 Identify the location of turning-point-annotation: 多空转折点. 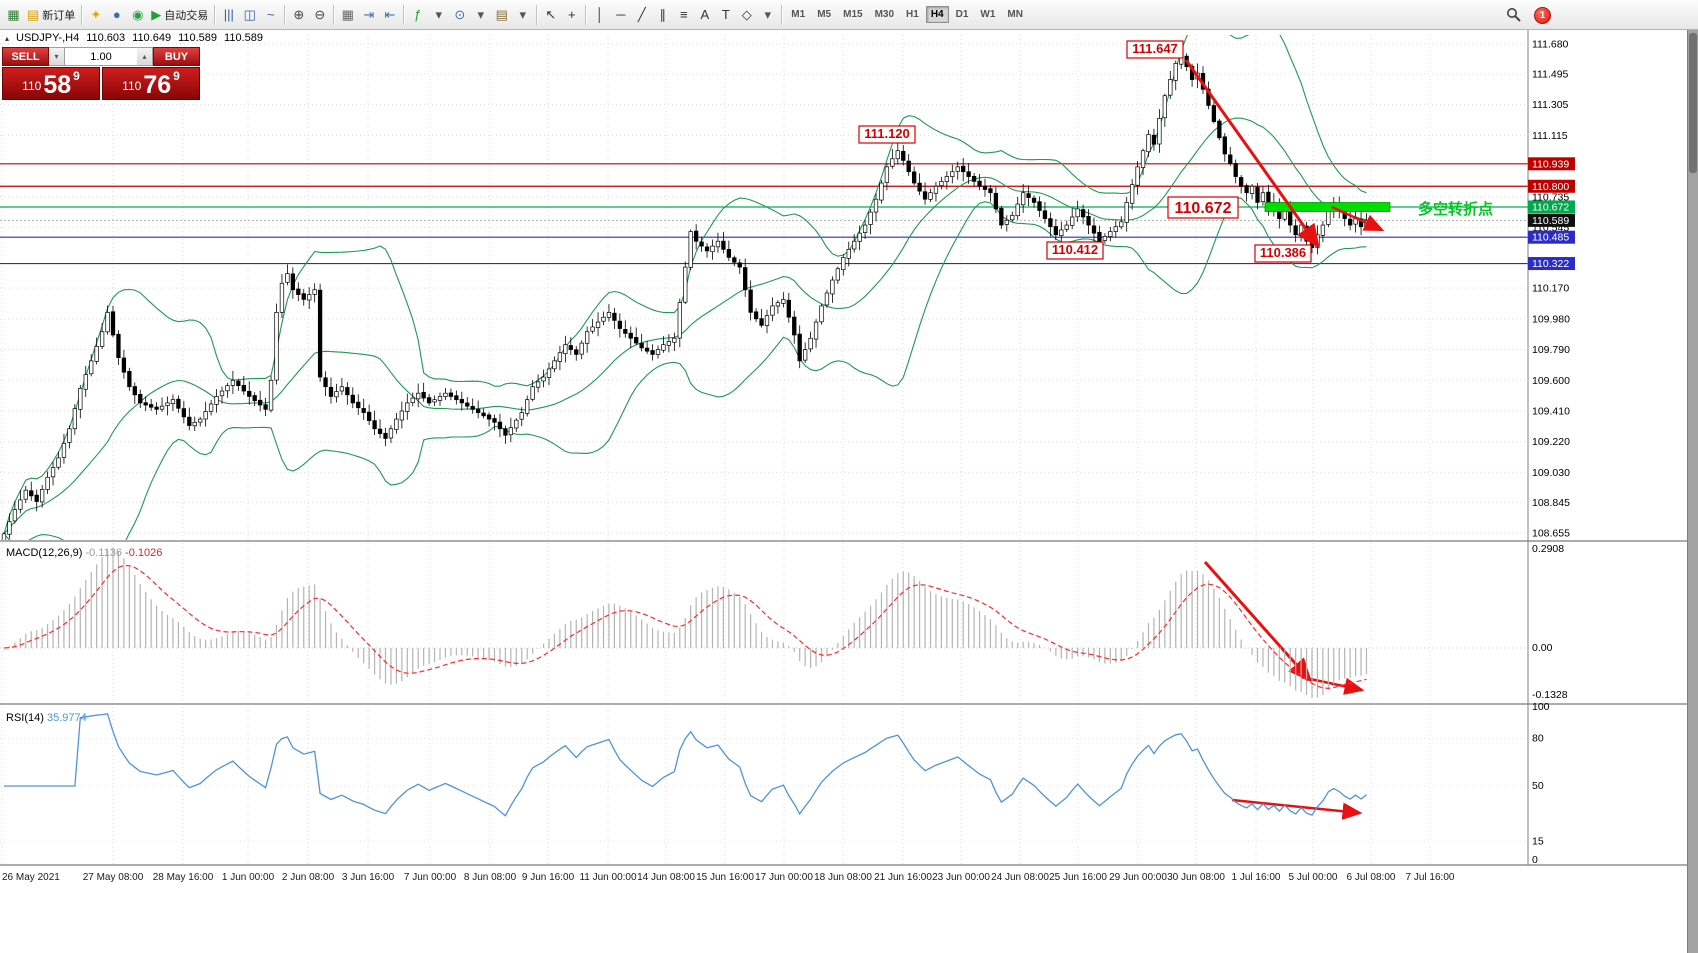
(1455, 209).